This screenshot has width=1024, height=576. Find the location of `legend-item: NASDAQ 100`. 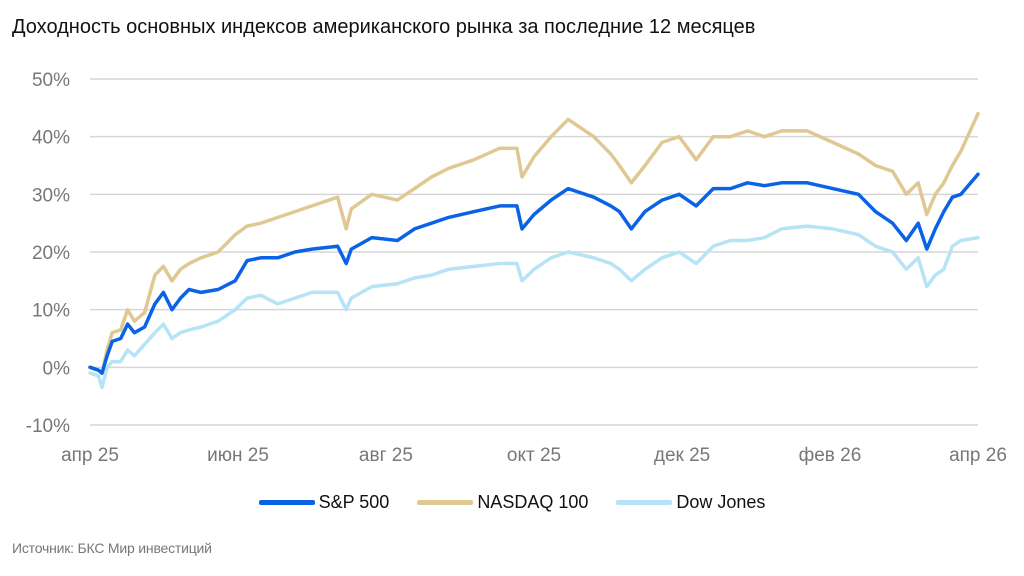

legend-item: NASDAQ 100 is located at coordinates (502, 502).